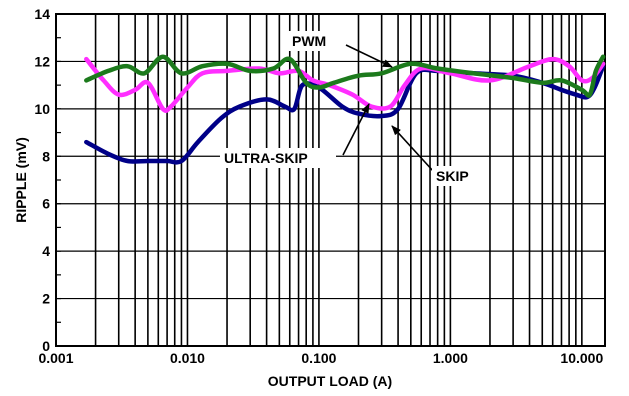 The height and width of the screenshot is (396, 629). Describe the element at coordinates (42, 61) in the screenshot. I see `y-tick-label: 12` at that location.